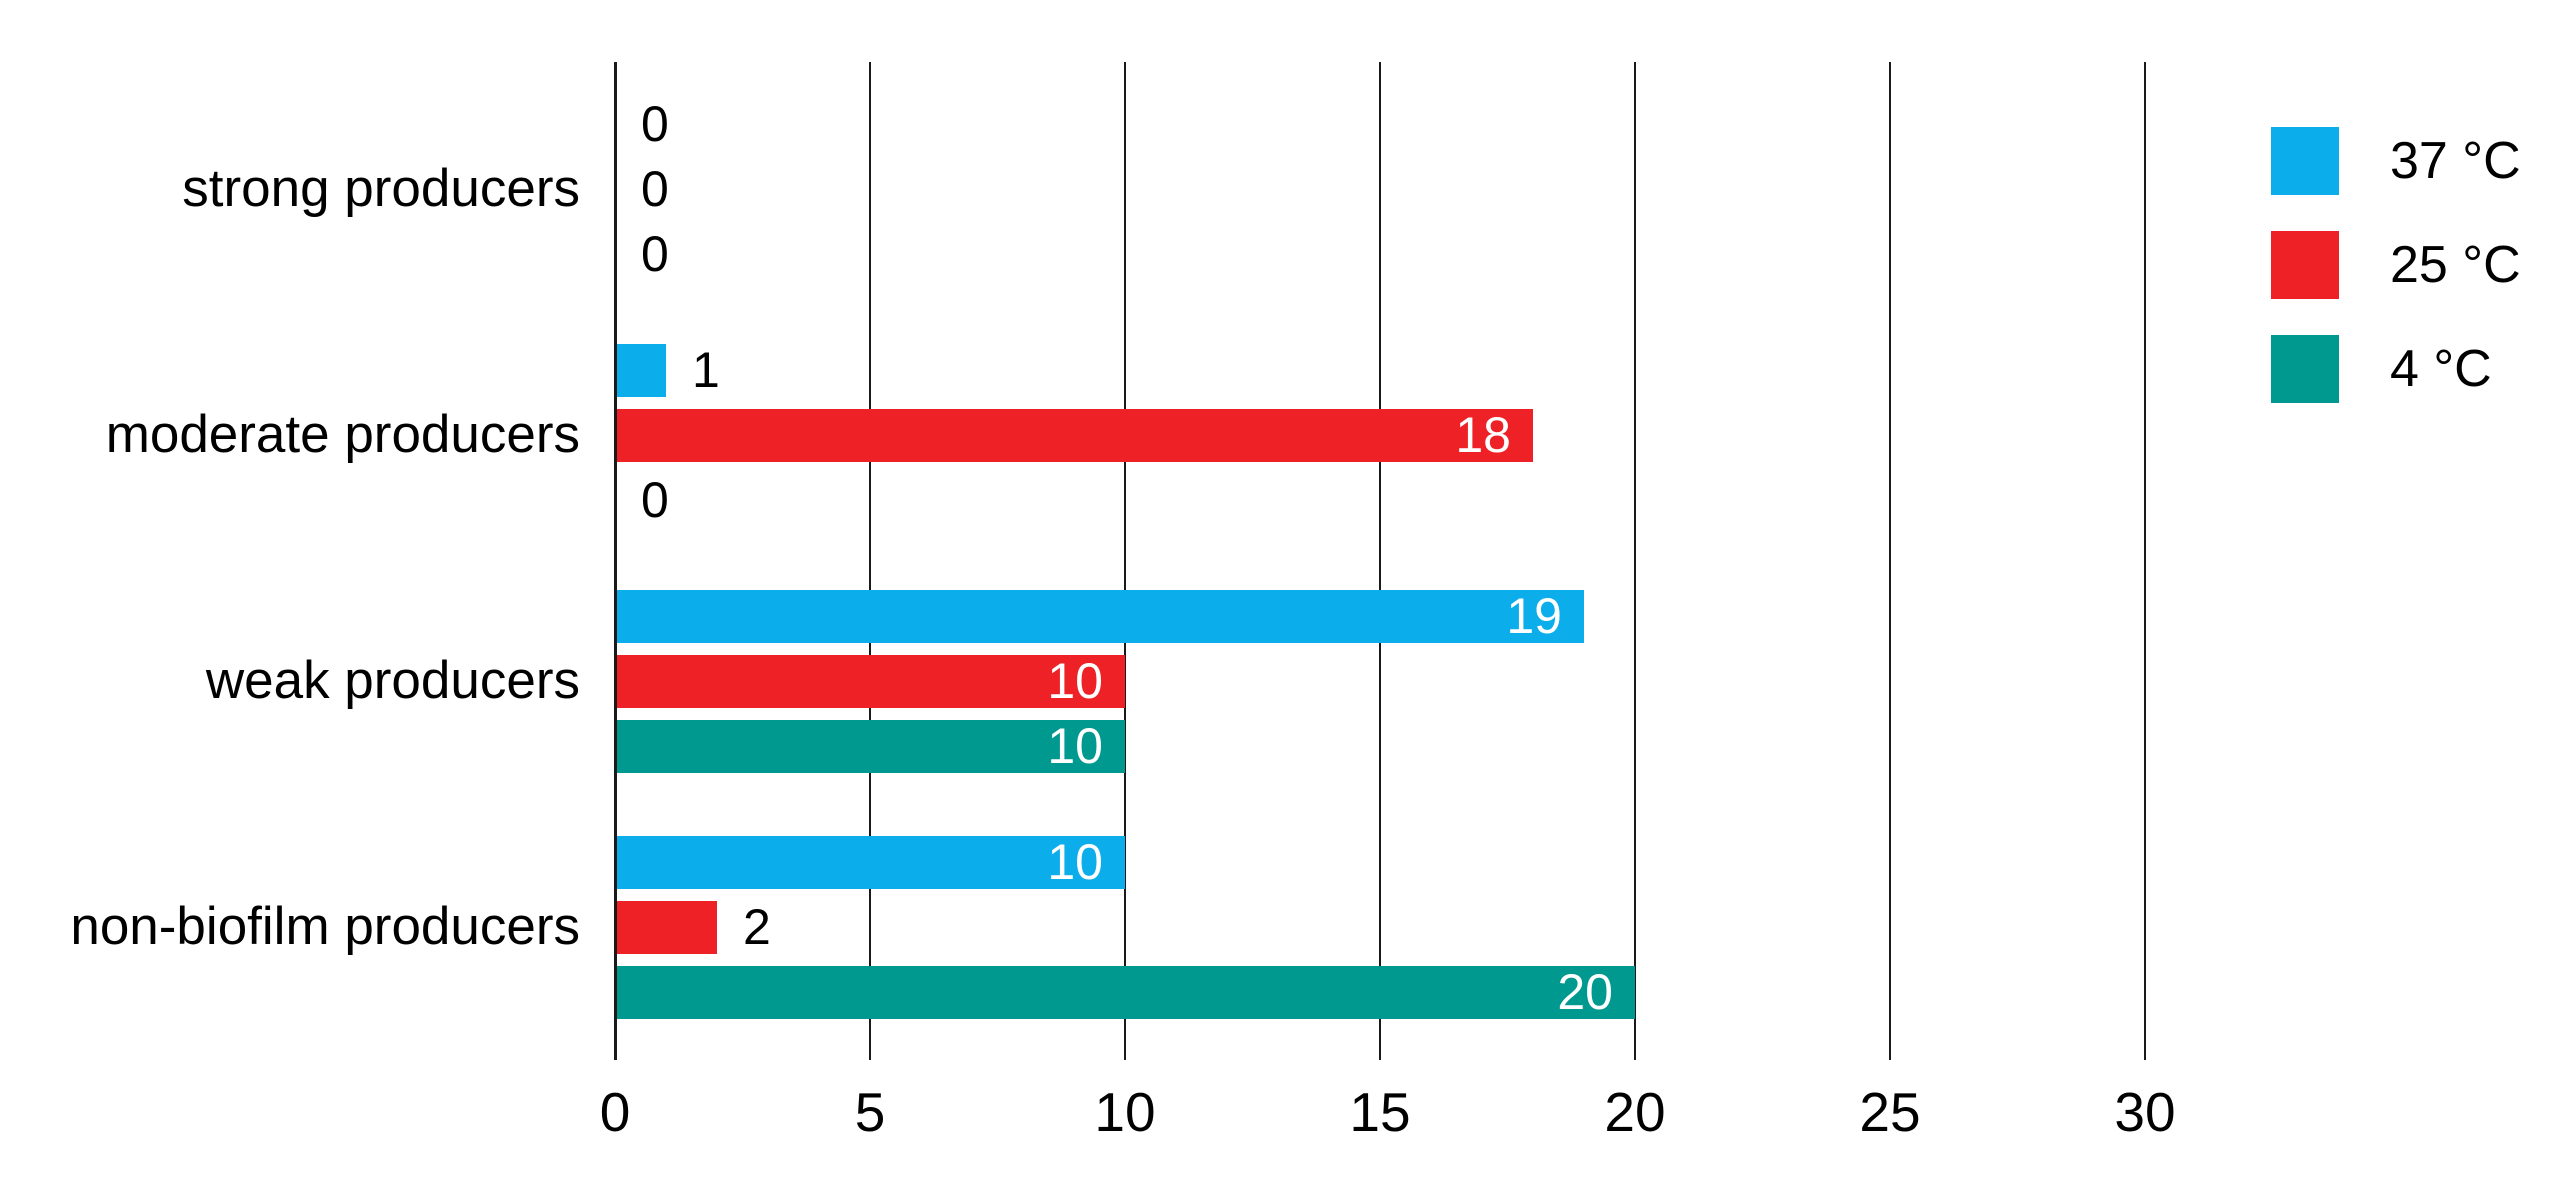 The height and width of the screenshot is (1186, 2560). I want to click on bar-value-label-moderate-producers-4-c: 0, so click(655, 499).